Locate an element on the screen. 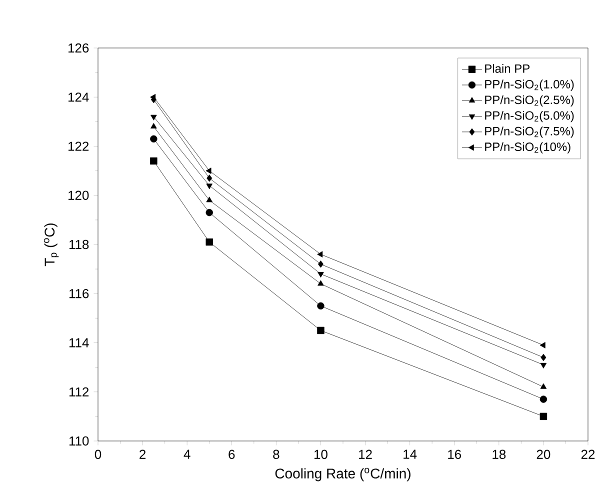  legend-label: PP/n-SiO$_{2}$(1.0%) is located at coordinates (529, 86).